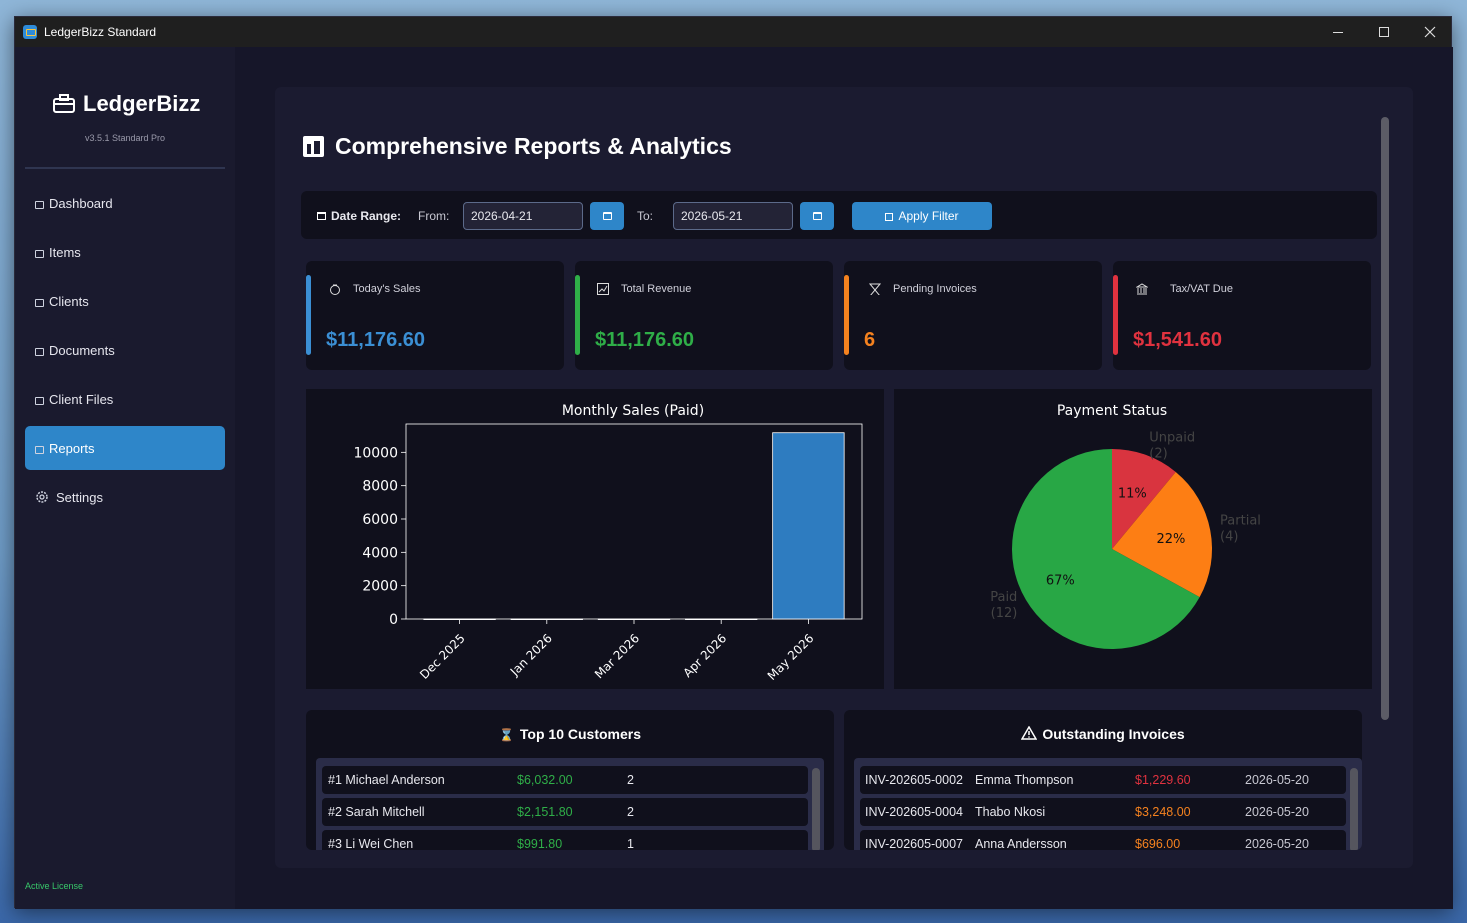 The image size is (1467, 923). I want to click on list-item: #1 Michael Anderson $6,032.00 2, so click(565, 780).